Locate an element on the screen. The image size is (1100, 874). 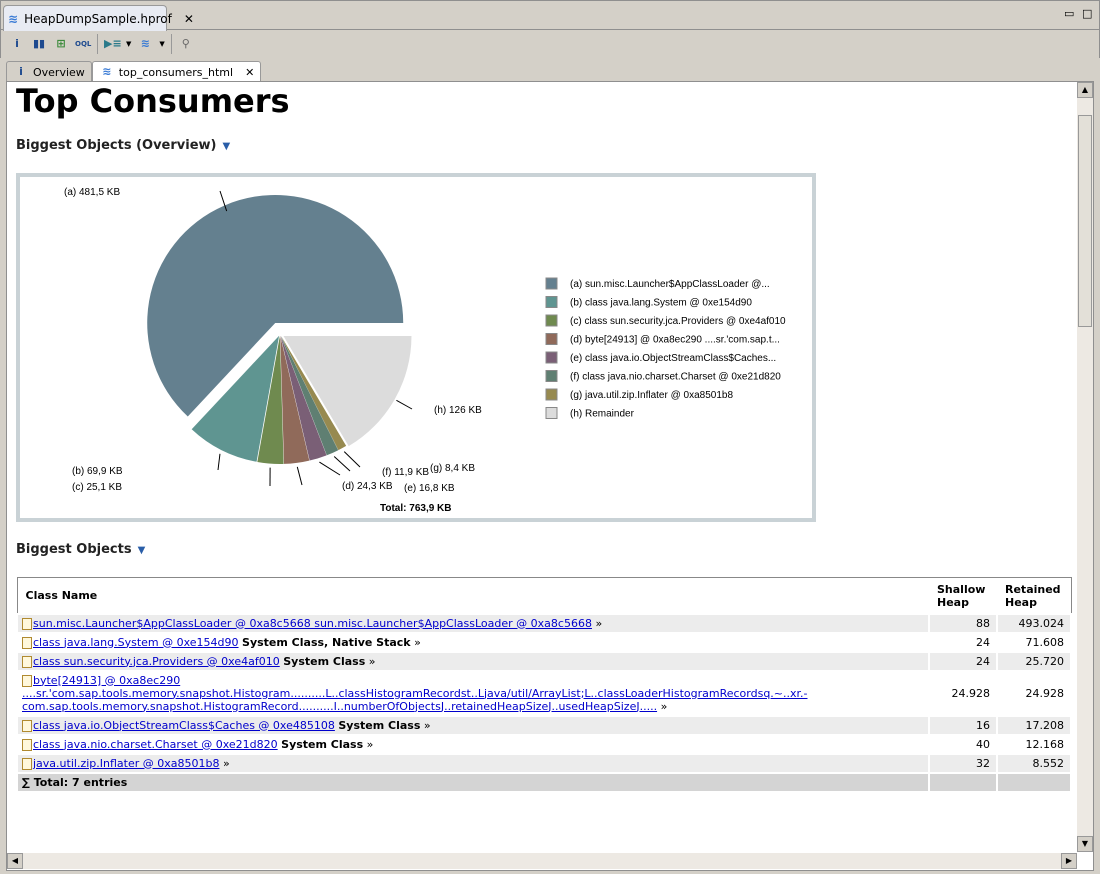
slice-label: (g) 8,4 KB is located at coordinates (452, 468).